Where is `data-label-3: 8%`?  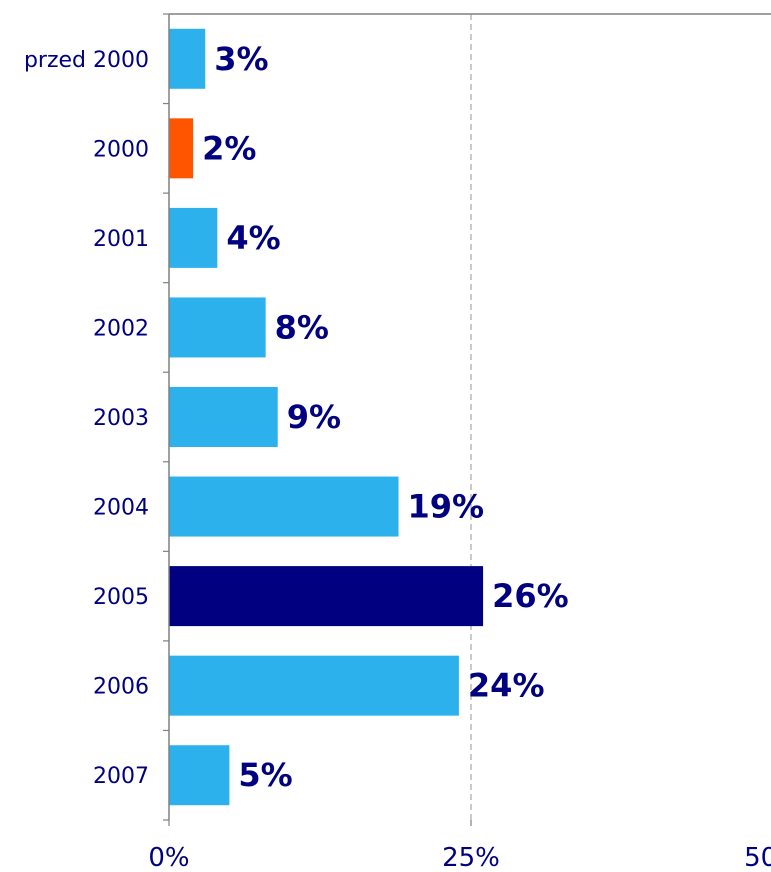 data-label-3: 8% is located at coordinates (302, 327).